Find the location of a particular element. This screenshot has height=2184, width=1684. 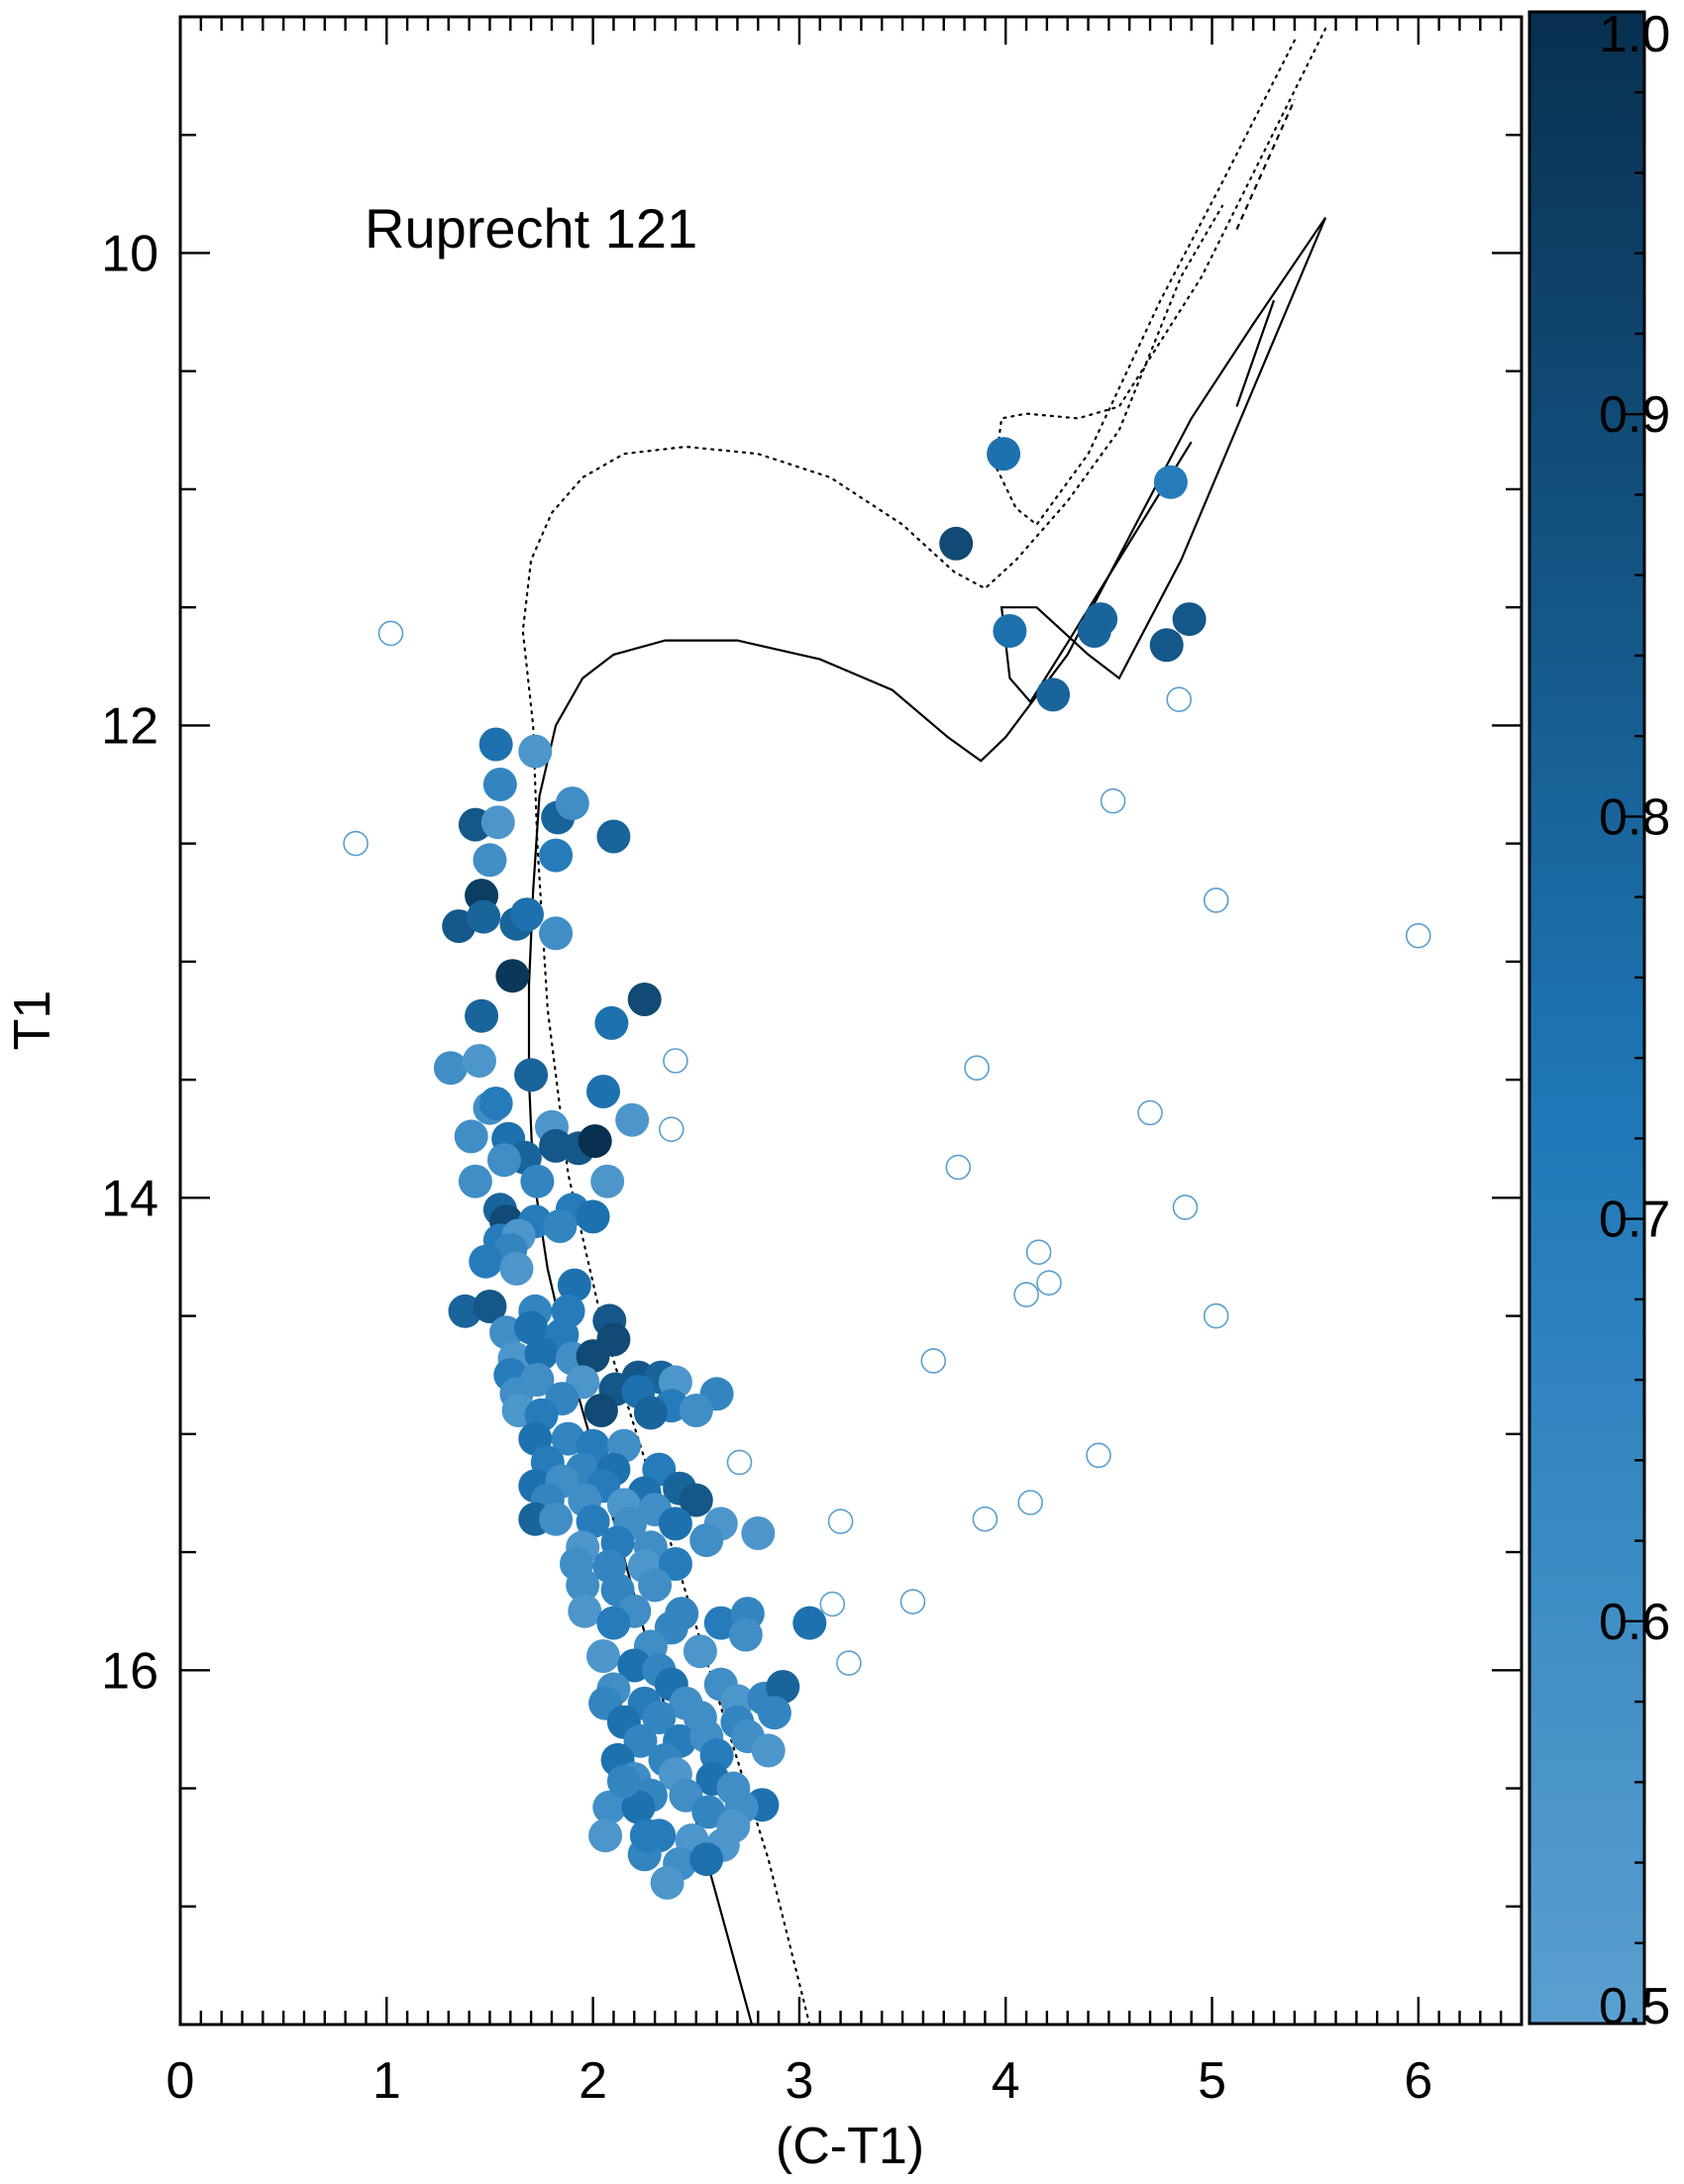

x-tick-label: 0 is located at coordinates (180, 2081).